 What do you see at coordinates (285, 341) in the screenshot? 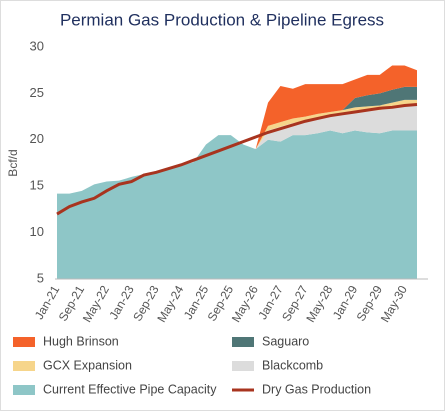
I see `legend-label: Saguaro` at bounding box center [285, 341].